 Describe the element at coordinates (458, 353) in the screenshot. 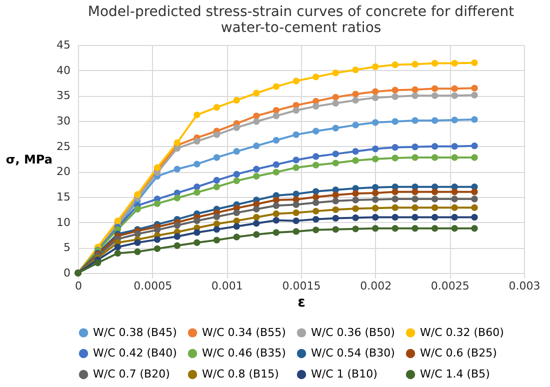

I see `legend-label: W/C 0.6 (B25)` at that location.